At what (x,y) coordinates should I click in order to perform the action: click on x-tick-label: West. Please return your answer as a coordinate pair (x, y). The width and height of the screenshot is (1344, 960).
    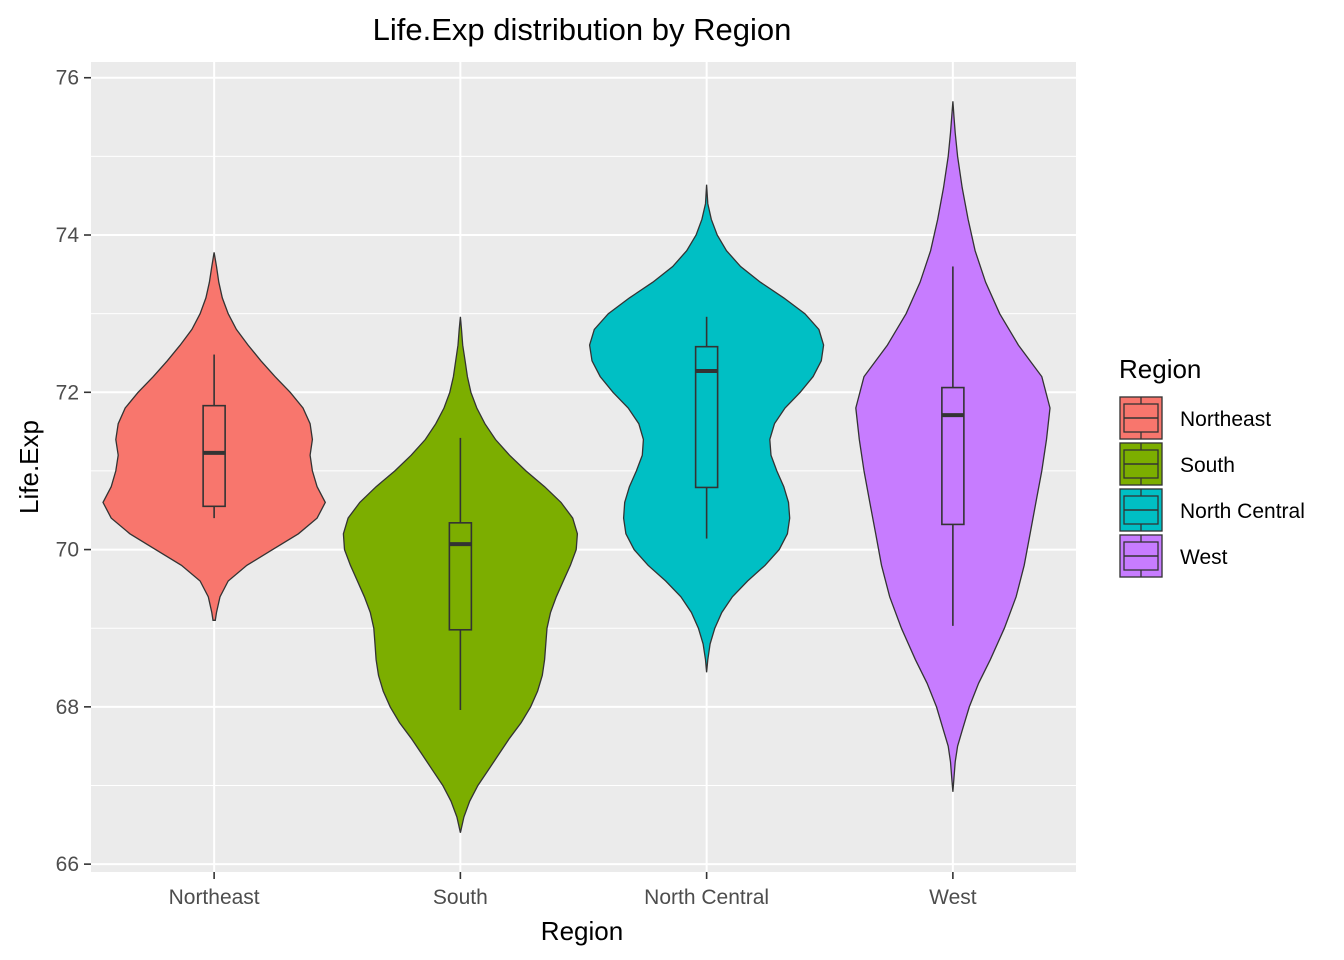
    Looking at the image, I should click on (953, 897).